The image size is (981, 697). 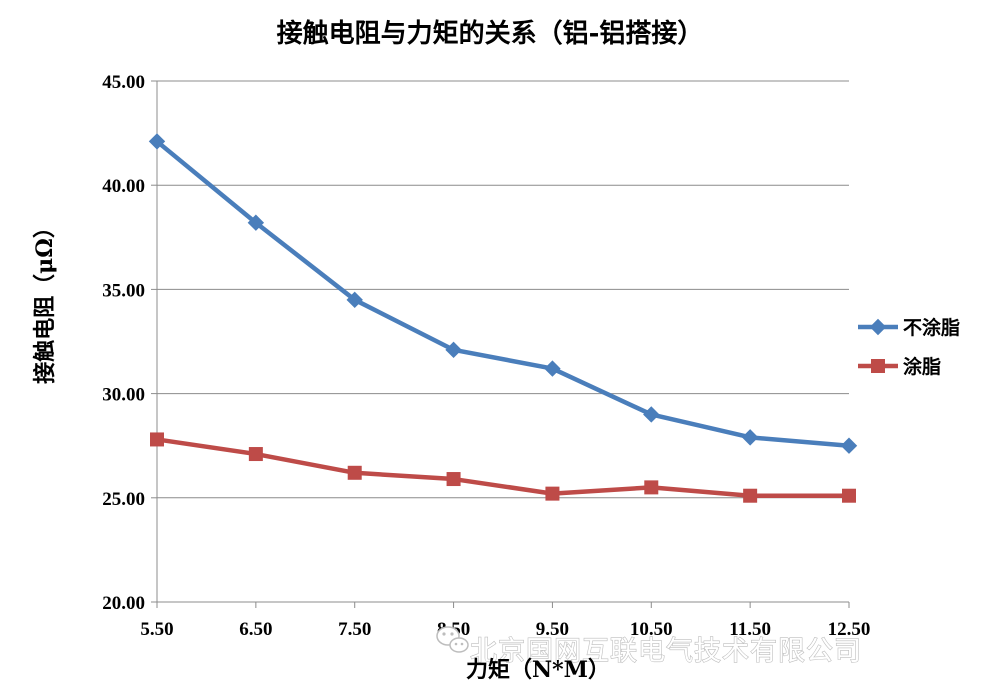 I want to click on x-tick-label: 10.50, so click(x=651, y=629).